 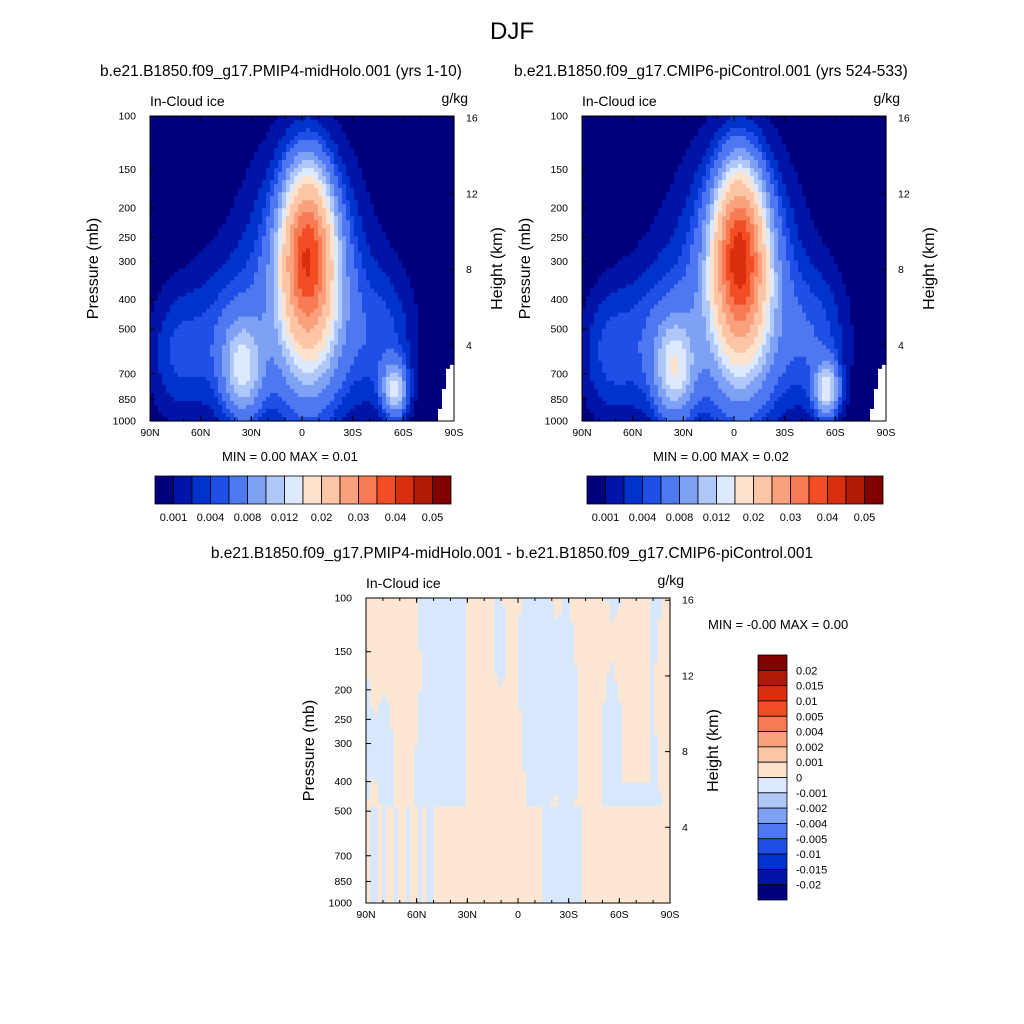 What do you see at coordinates (806, 671) in the screenshot?
I see `colorbar-label: 0.02` at bounding box center [806, 671].